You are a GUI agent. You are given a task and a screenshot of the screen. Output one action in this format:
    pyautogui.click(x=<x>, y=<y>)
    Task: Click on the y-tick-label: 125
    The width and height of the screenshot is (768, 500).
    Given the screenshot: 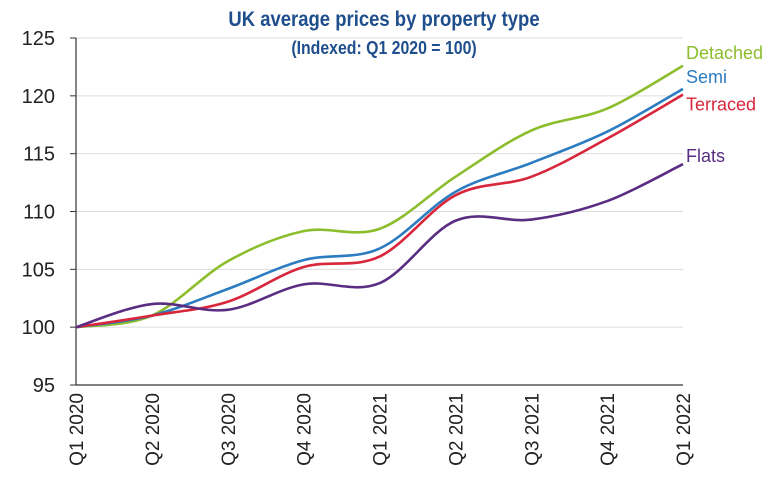 What is the action you would take?
    pyautogui.click(x=38, y=39)
    